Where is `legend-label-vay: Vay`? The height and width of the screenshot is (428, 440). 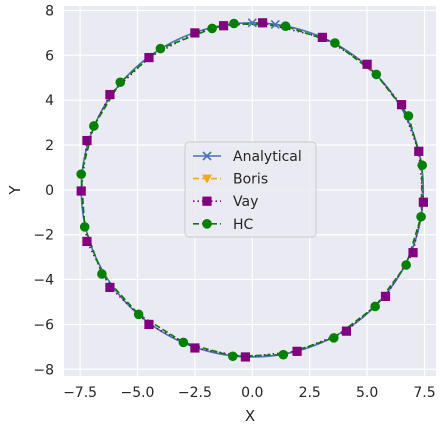 legend-label-vay: Vay is located at coordinates (245, 202).